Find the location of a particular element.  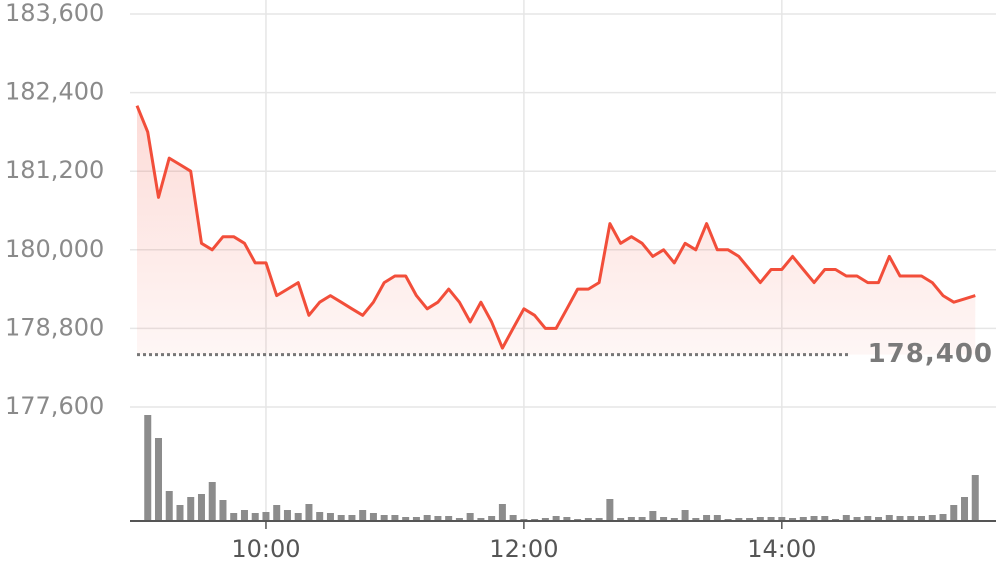

y-tick-label: 178,800 is located at coordinates (54, 327).